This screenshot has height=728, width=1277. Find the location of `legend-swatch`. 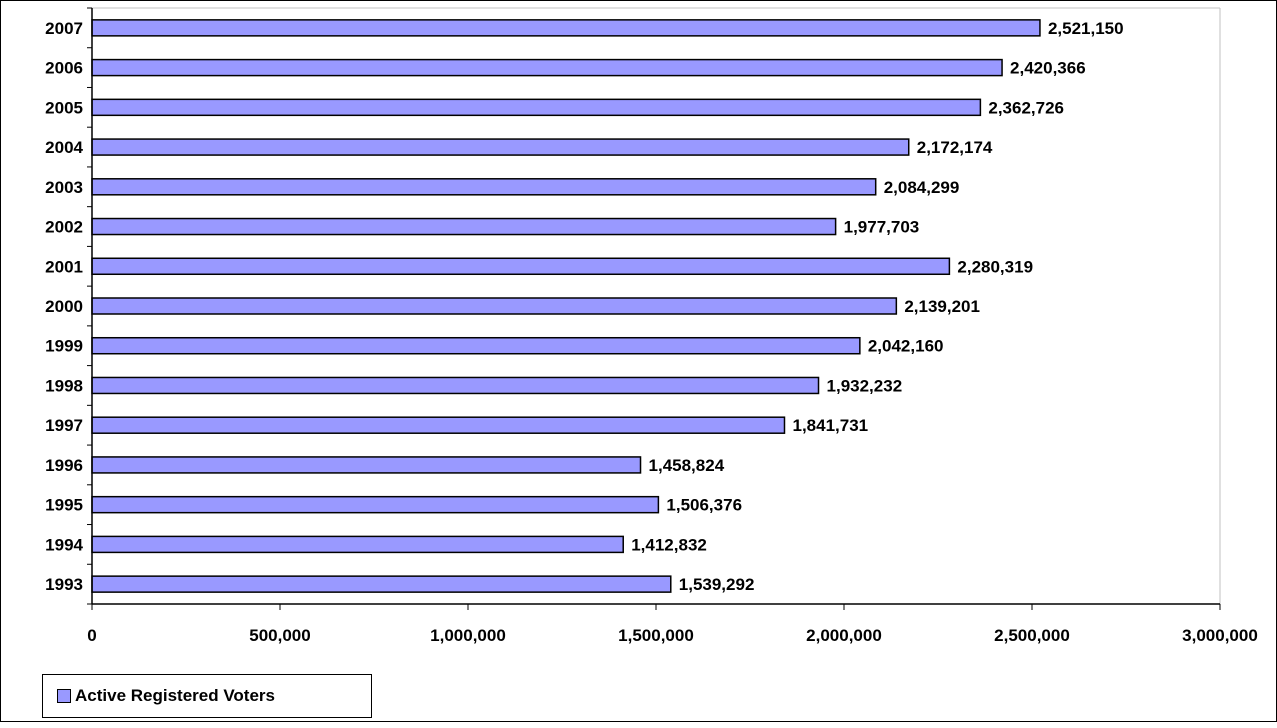

legend-swatch is located at coordinates (64, 696).